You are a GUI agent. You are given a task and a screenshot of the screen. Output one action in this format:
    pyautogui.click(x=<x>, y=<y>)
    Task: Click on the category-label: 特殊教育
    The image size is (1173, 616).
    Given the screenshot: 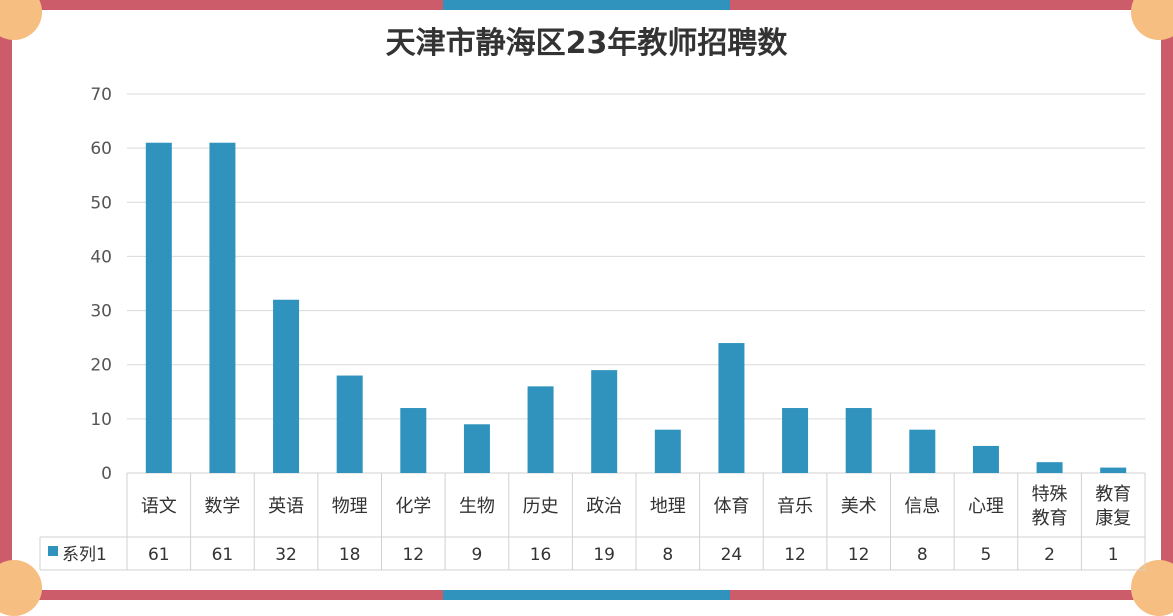 What is the action you would take?
    pyautogui.click(x=1050, y=506)
    